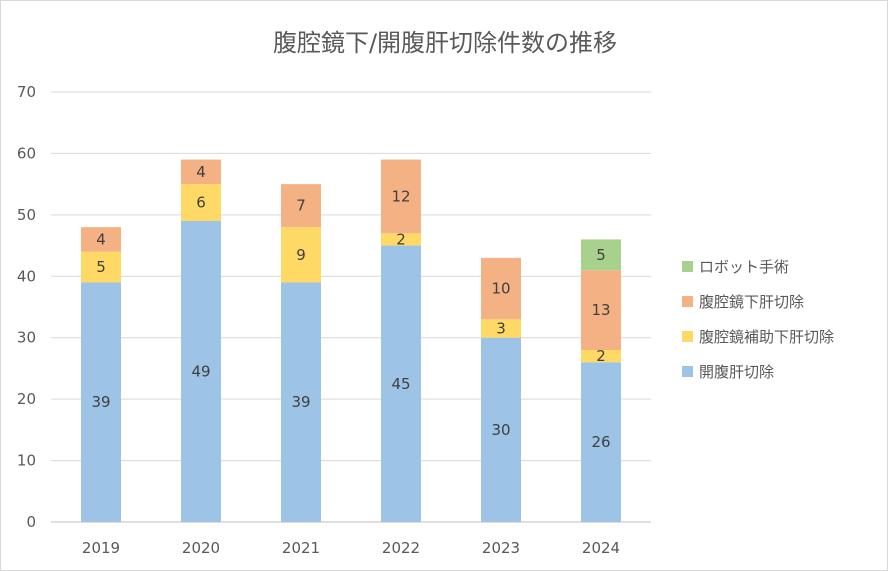 Image resolution: width=888 pixels, height=571 pixels. I want to click on y-tick-label: 50, so click(26, 215).